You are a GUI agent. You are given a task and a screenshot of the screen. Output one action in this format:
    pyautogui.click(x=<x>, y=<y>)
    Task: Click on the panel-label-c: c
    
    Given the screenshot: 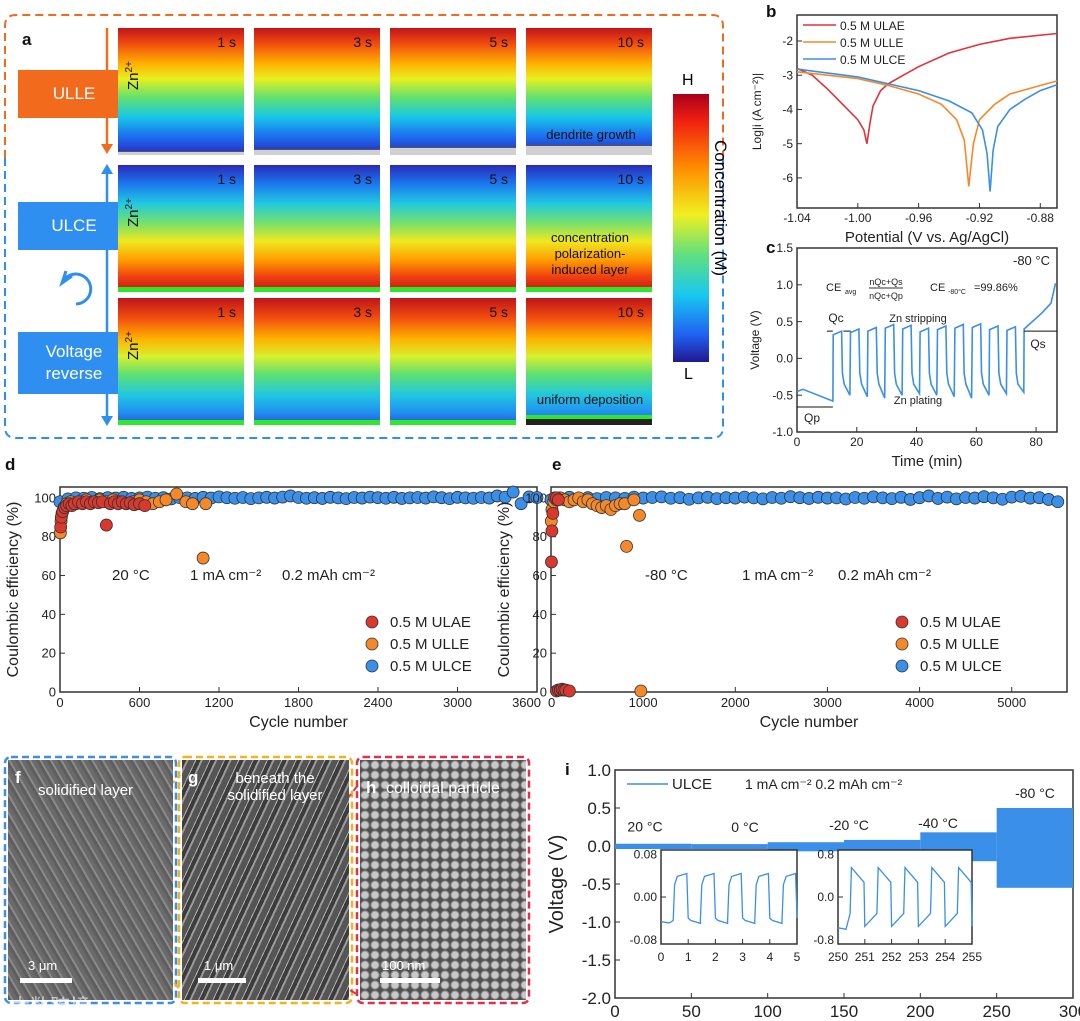 What is the action you would take?
    pyautogui.click(x=771, y=247)
    